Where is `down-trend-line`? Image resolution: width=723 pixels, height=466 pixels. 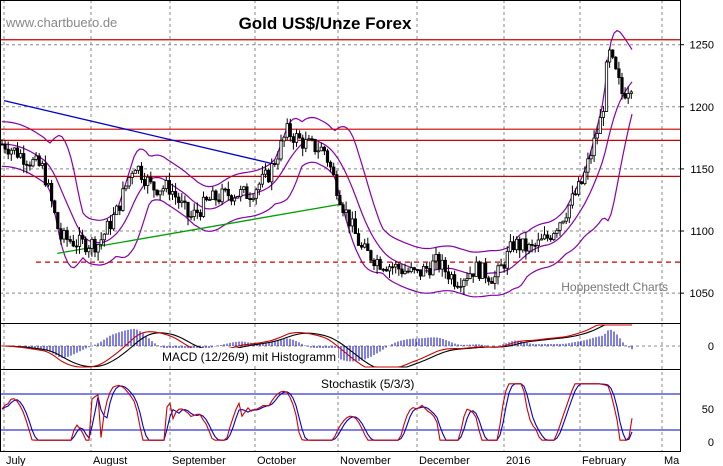 down-trend-line is located at coordinates (138, 132).